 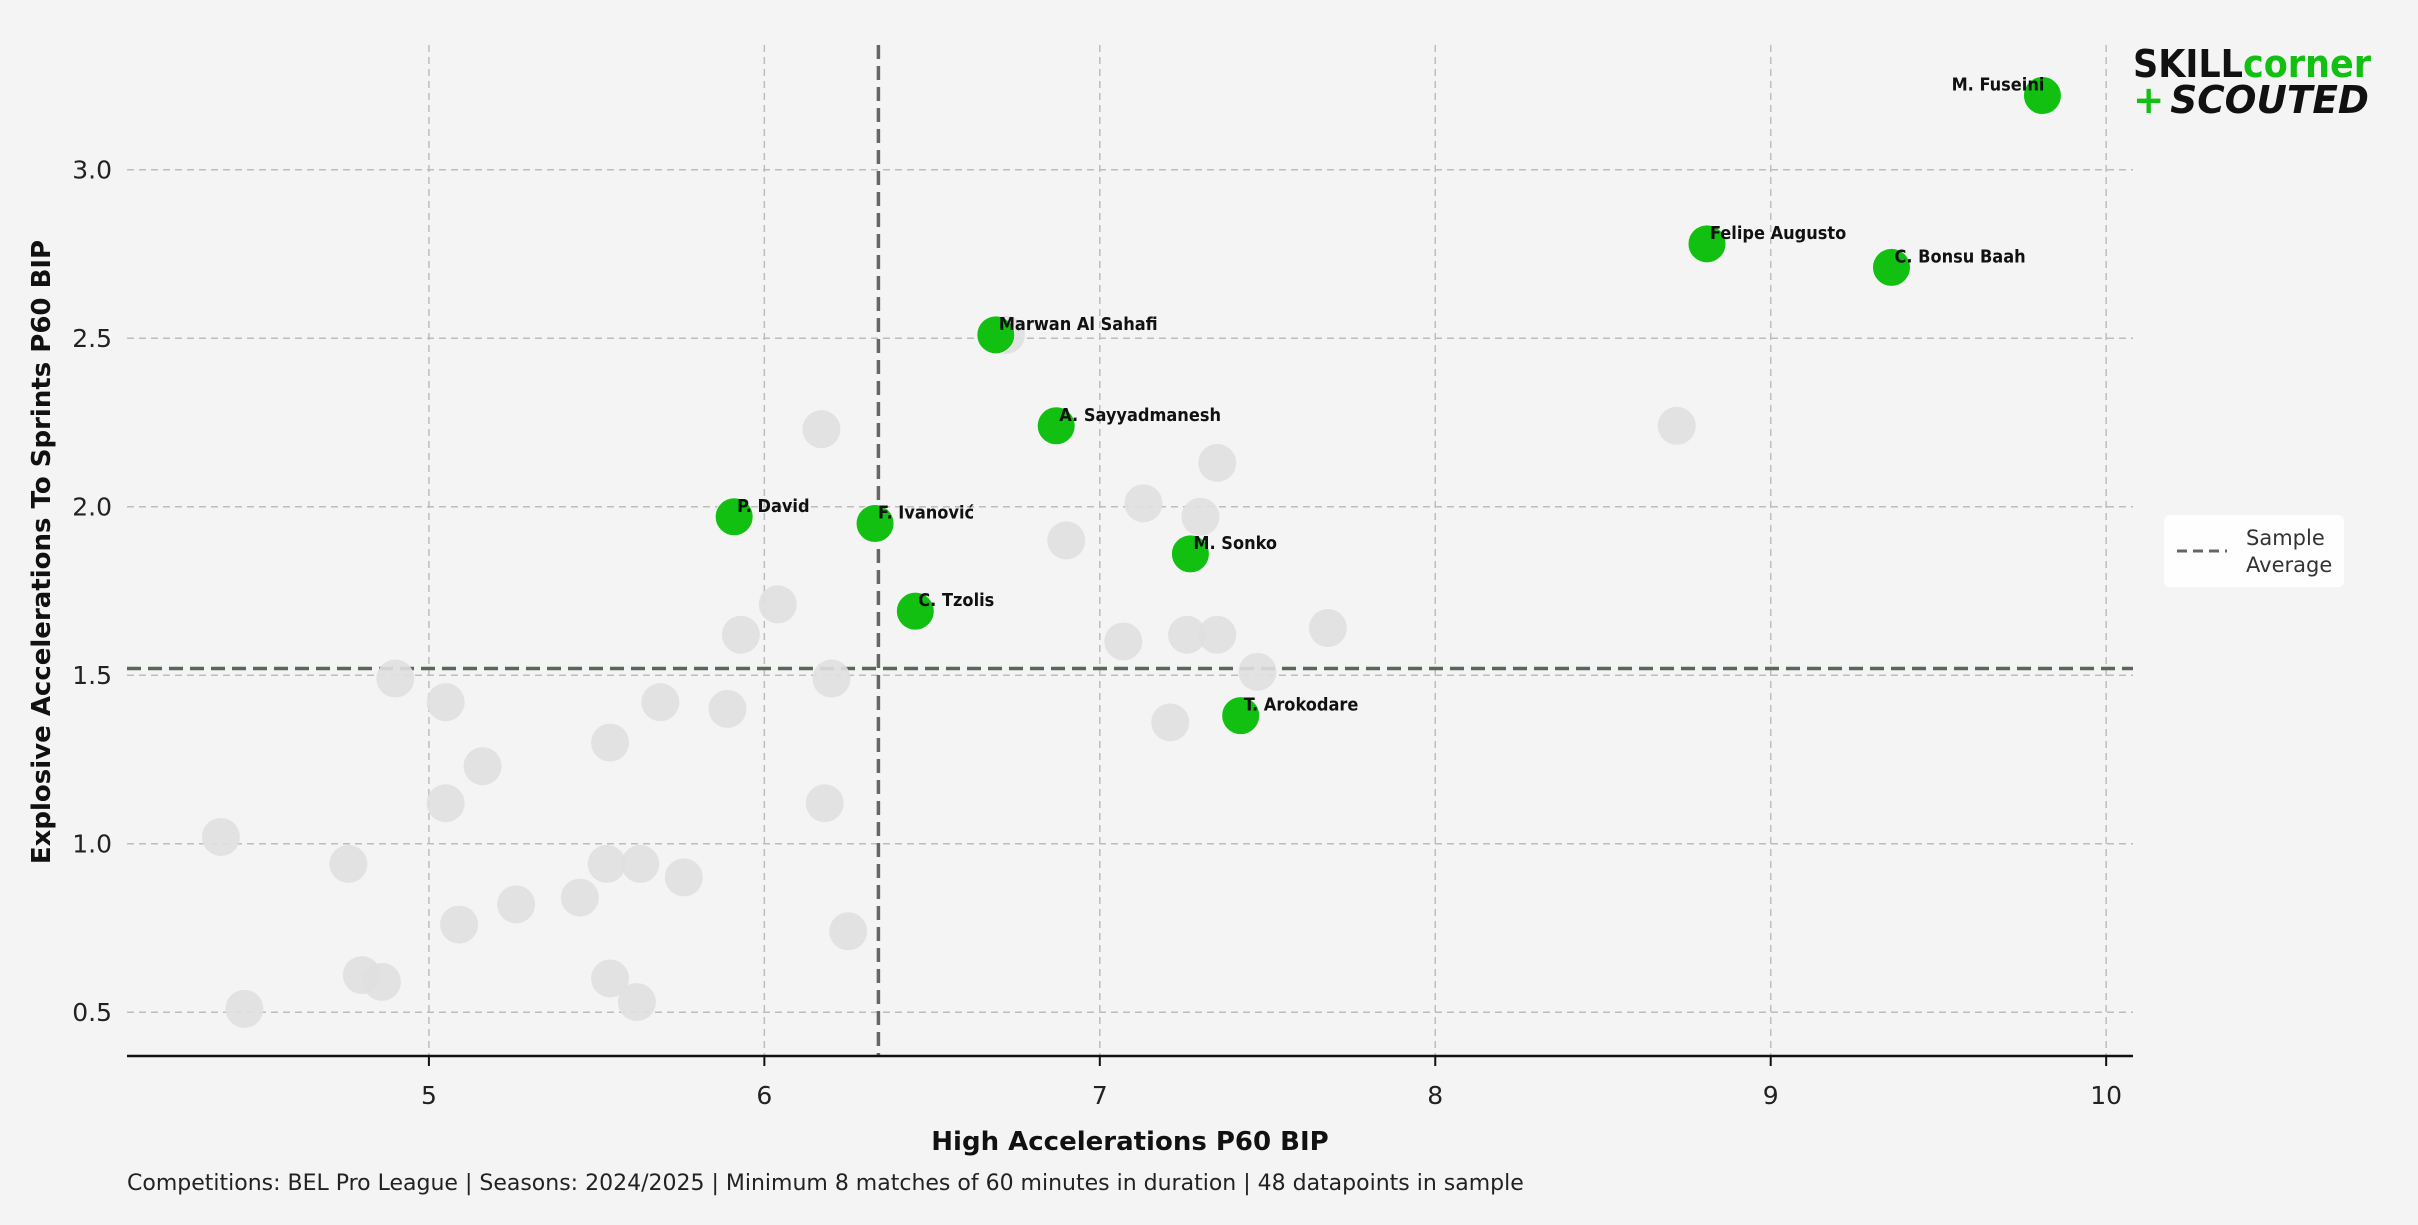 What do you see at coordinates (92, 338) in the screenshot?
I see `y-tick-label: 2.5` at bounding box center [92, 338].